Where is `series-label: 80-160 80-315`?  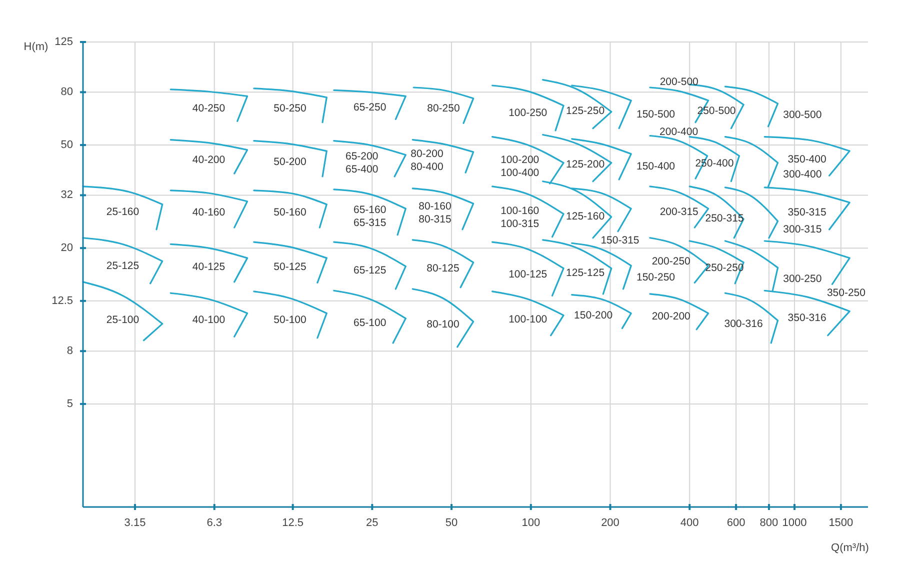
series-label: 80-160 80-315 is located at coordinates (435, 213).